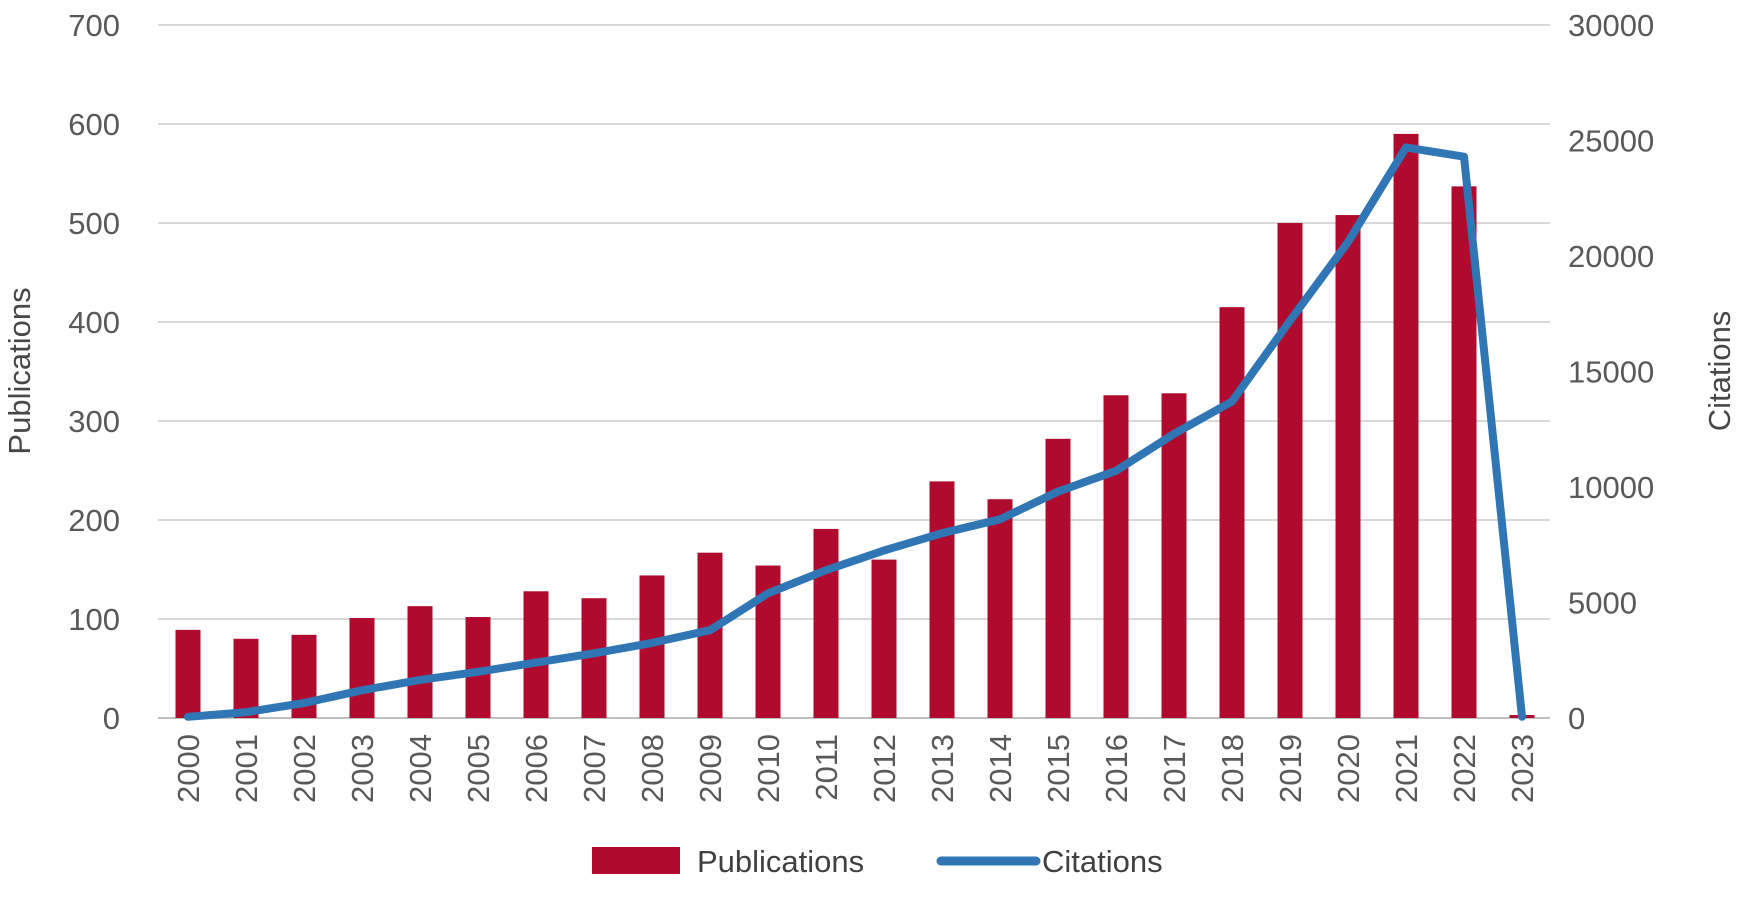 This screenshot has height=917, width=1750. What do you see at coordinates (1611, 487) in the screenshot?
I see `right-axis-tick-label: 10000` at bounding box center [1611, 487].